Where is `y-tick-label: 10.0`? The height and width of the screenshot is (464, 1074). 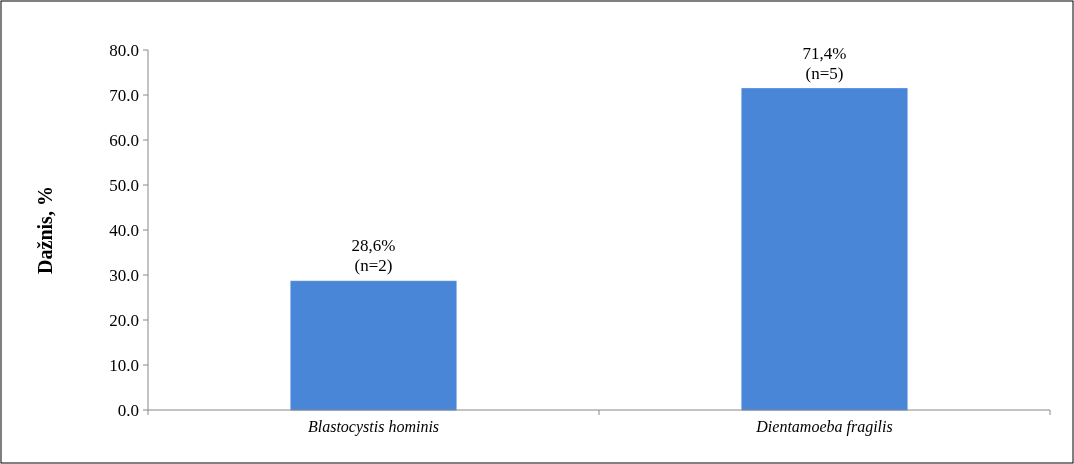 y-tick-label: 10.0 is located at coordinates (124, 365).